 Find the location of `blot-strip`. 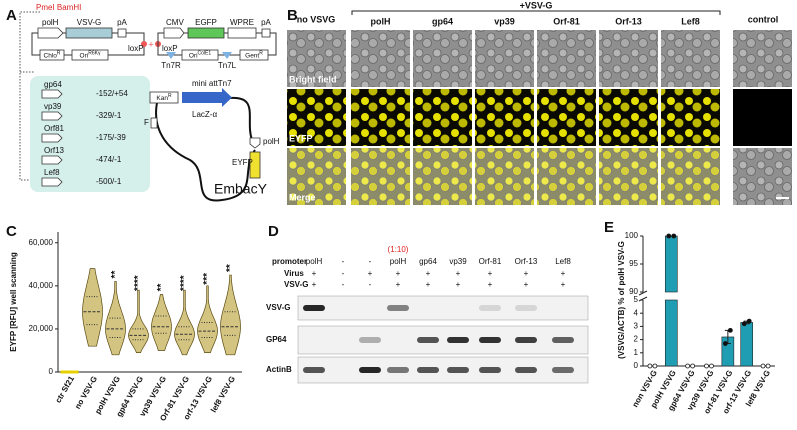

blot-strip is located at coordinates (443, 308).